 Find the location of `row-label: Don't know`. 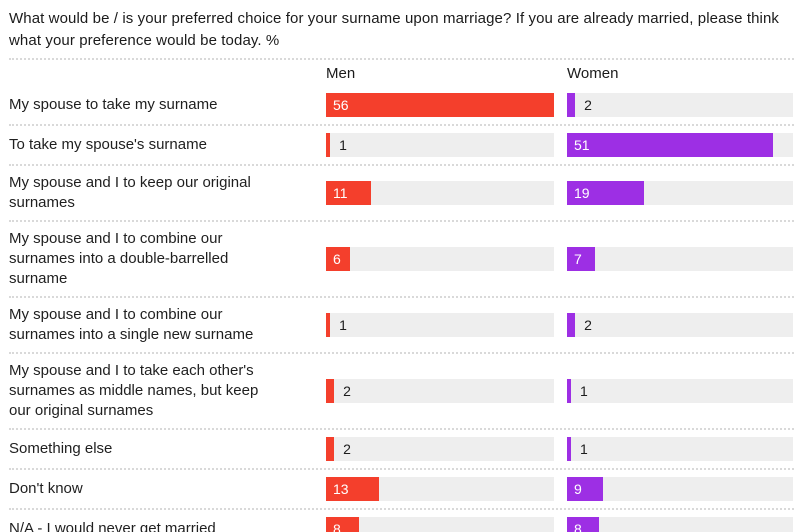

row-label: Don't know is located at coordinates (46, 488).